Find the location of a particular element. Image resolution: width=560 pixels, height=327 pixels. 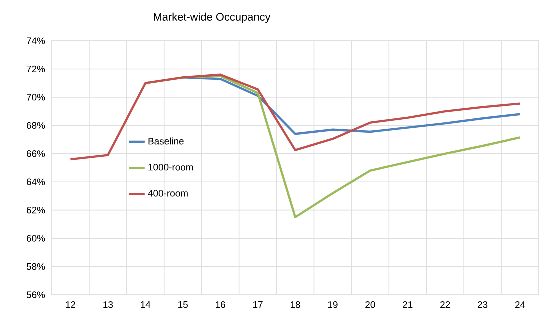

x-tick-label: 23 is located at coordinates (483, 305).